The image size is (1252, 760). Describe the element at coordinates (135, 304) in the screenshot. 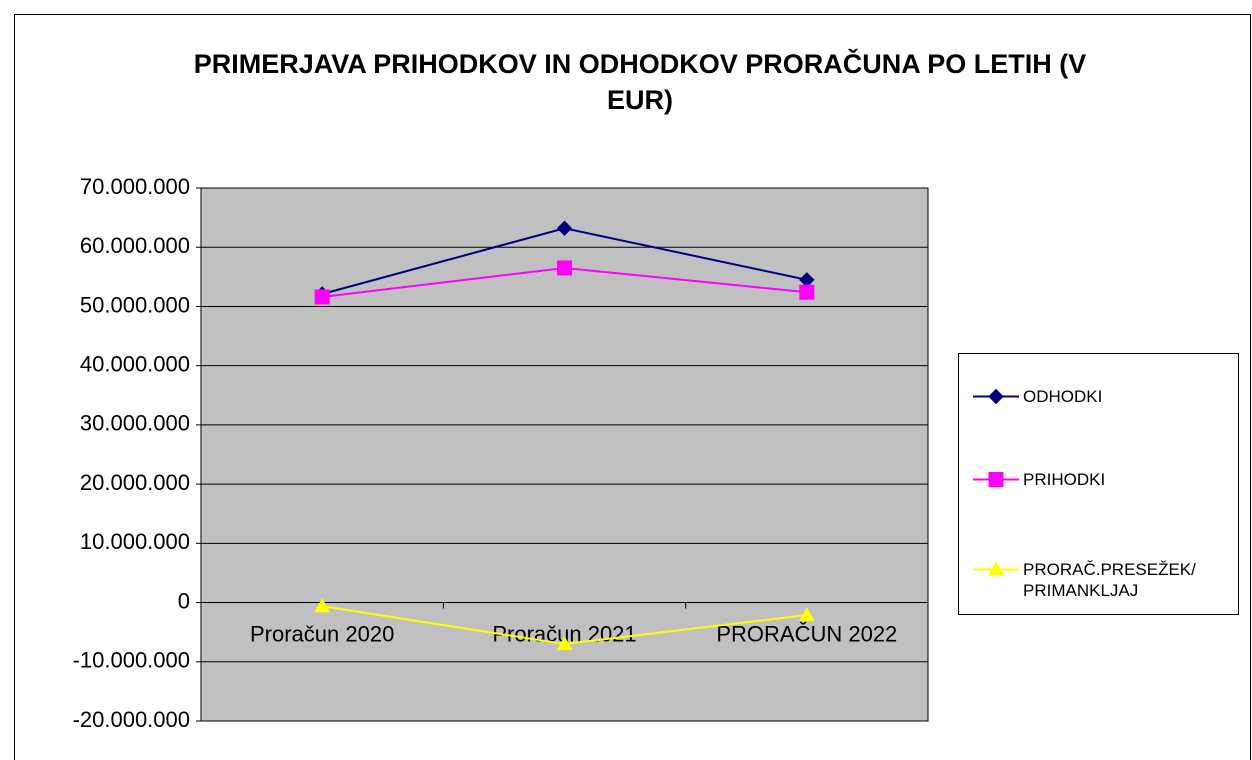

I see `y-tick-label: 50.000.000` at that location.